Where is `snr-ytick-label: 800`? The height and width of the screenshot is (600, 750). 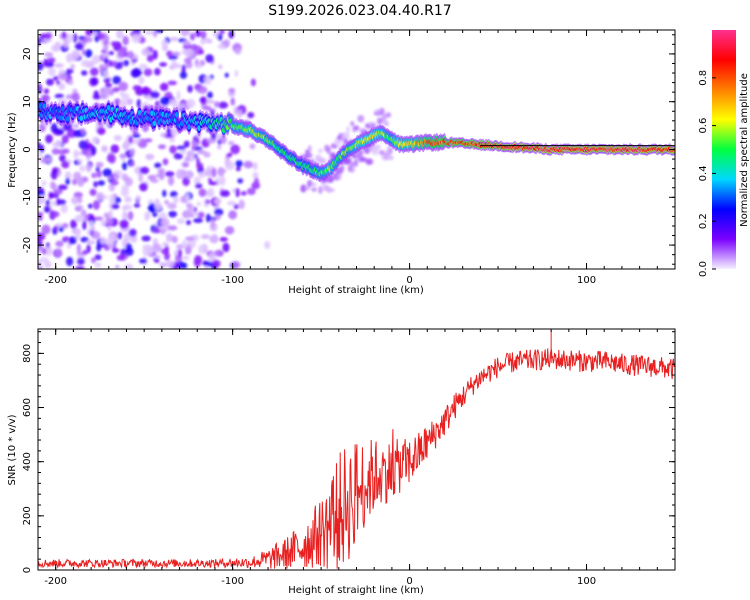 snr-ytick-label: 800 is located at coordinates (27, 353).